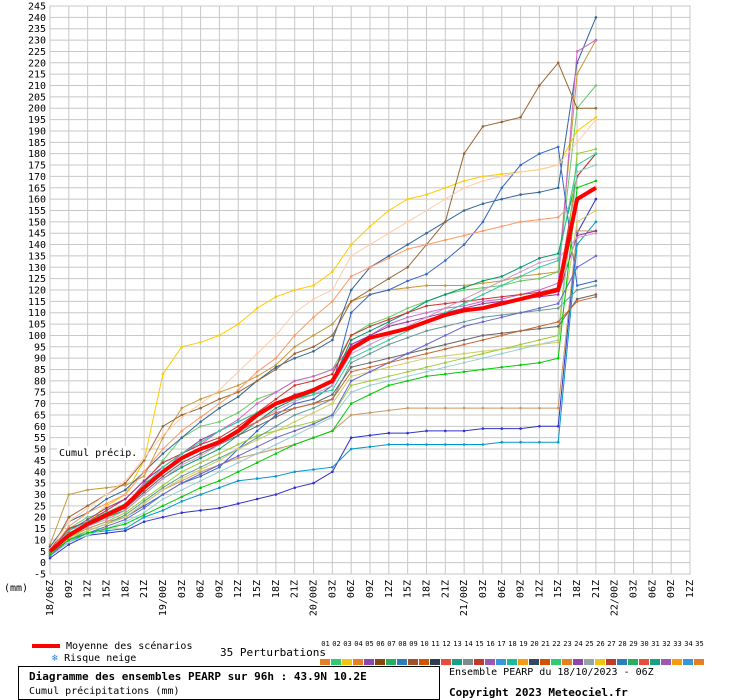 The image size is (740, 700). Describe the element at coordinates (104, 691) in the screenshot. I see `chart-subtitle: Cumul précipitations (mm)` at that location.